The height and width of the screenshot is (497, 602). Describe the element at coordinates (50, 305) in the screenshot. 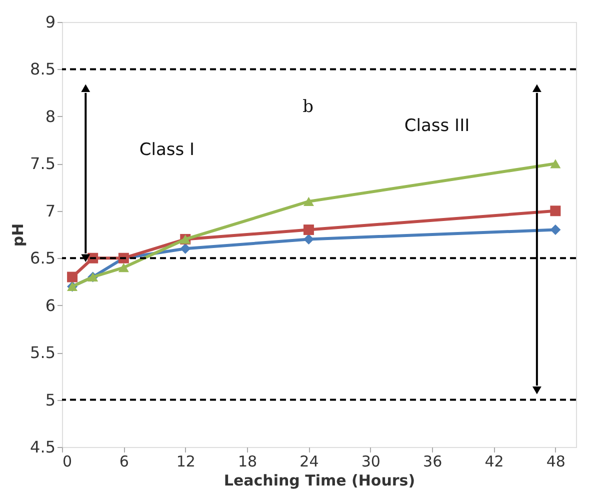

I see `y-tick-label: 6` at that location.